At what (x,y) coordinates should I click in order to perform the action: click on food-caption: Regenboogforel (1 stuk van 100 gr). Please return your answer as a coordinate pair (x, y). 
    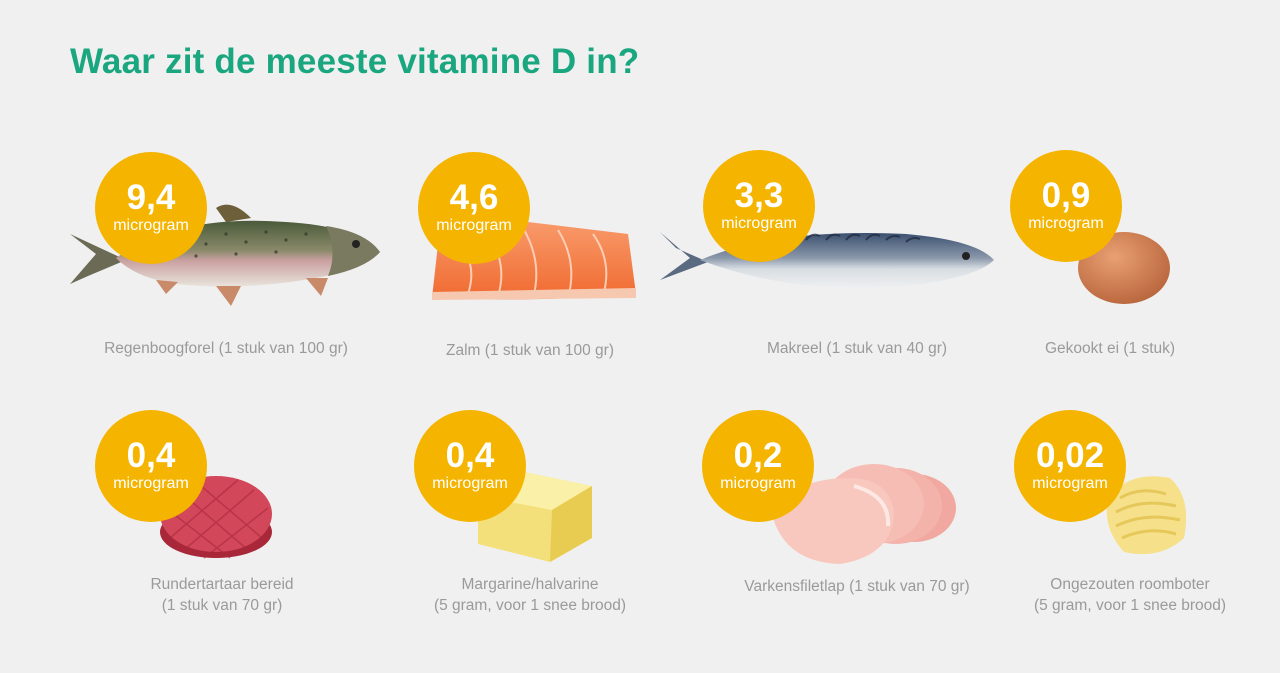
    Looking at the image, I should click on (226, 348).